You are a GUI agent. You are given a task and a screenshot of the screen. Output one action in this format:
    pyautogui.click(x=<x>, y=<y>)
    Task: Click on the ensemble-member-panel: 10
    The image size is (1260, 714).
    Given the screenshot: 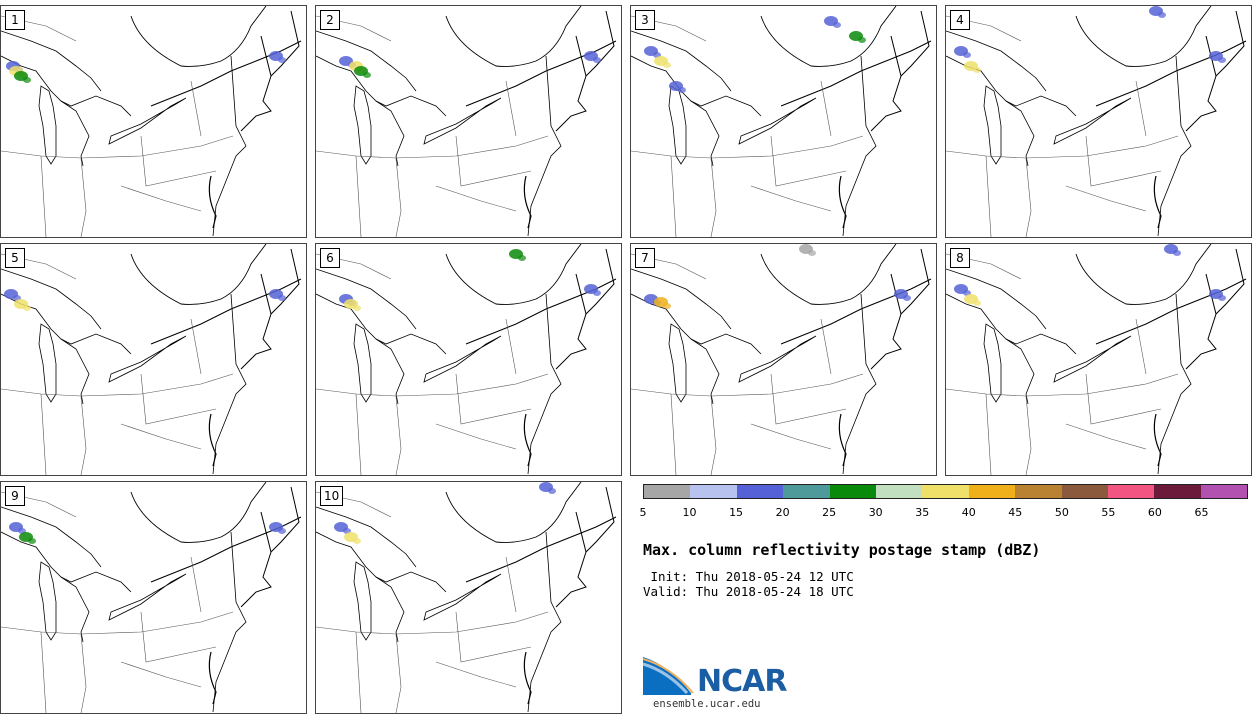 What is the action you would take?
    pyautogui.click(x=468, y=597)
    